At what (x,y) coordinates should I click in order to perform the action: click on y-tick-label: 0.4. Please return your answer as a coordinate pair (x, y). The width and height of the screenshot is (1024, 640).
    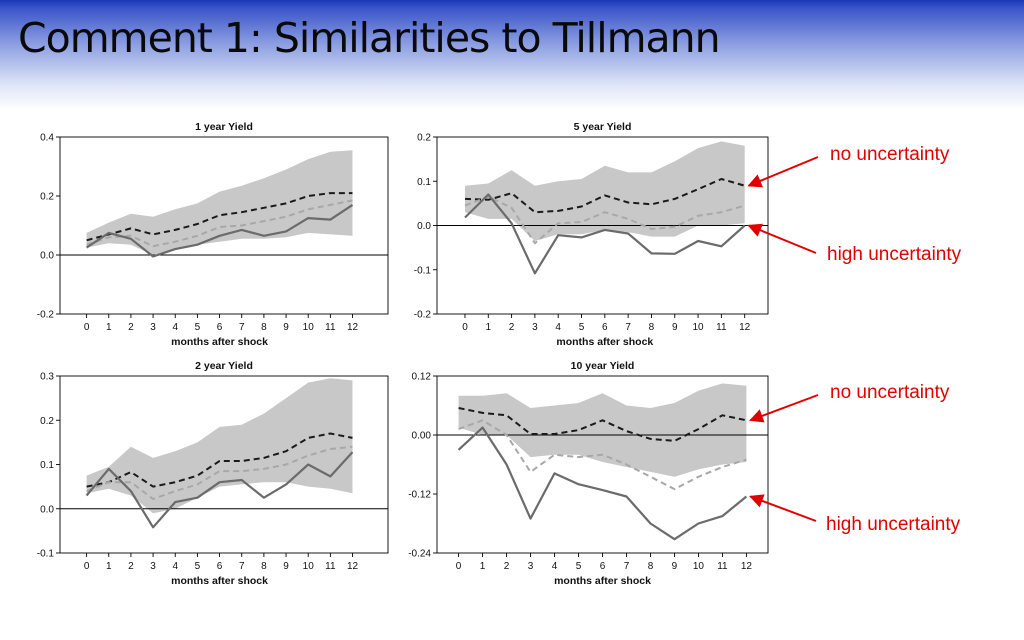
    Looking at the image, I should click on (47, 138).